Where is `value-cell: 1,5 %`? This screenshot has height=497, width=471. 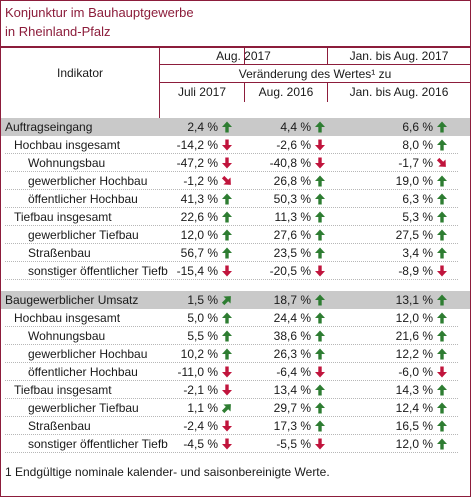
value-cell: 1,5 % is located at coordinates (197, 300).